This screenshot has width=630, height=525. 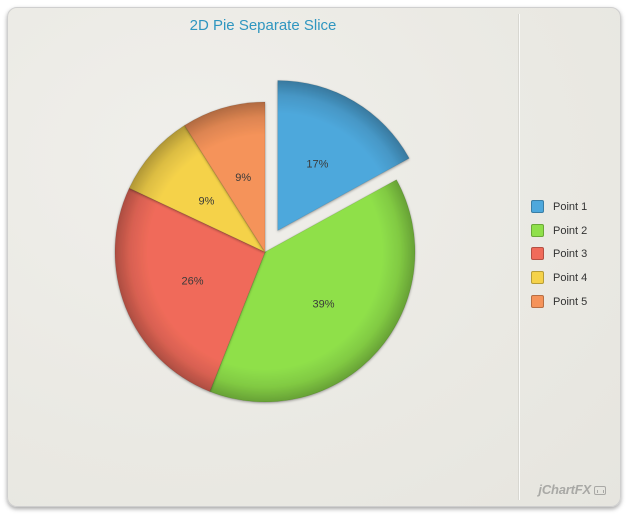 I want to click on slice-label-point-4: 9%, so click(x=207, y=201).